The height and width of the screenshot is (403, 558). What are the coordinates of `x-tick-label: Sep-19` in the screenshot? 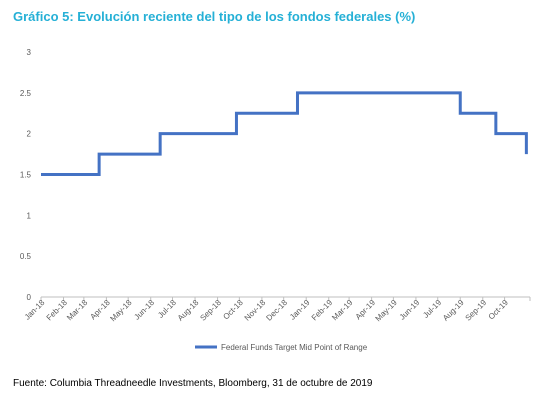 It's located at (476, 310).